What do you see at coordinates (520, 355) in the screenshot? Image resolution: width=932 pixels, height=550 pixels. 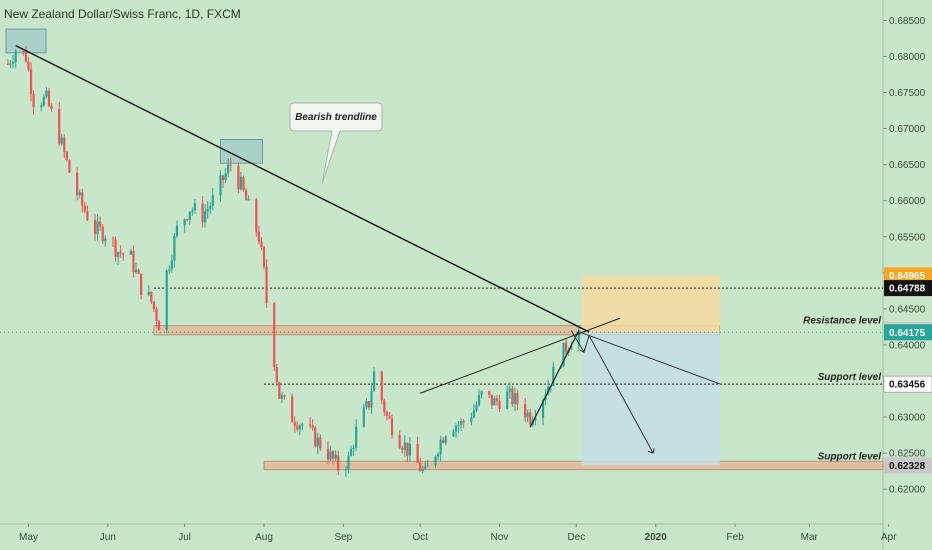 I see `wedge-upper-line` at bounding box center [520, 355].